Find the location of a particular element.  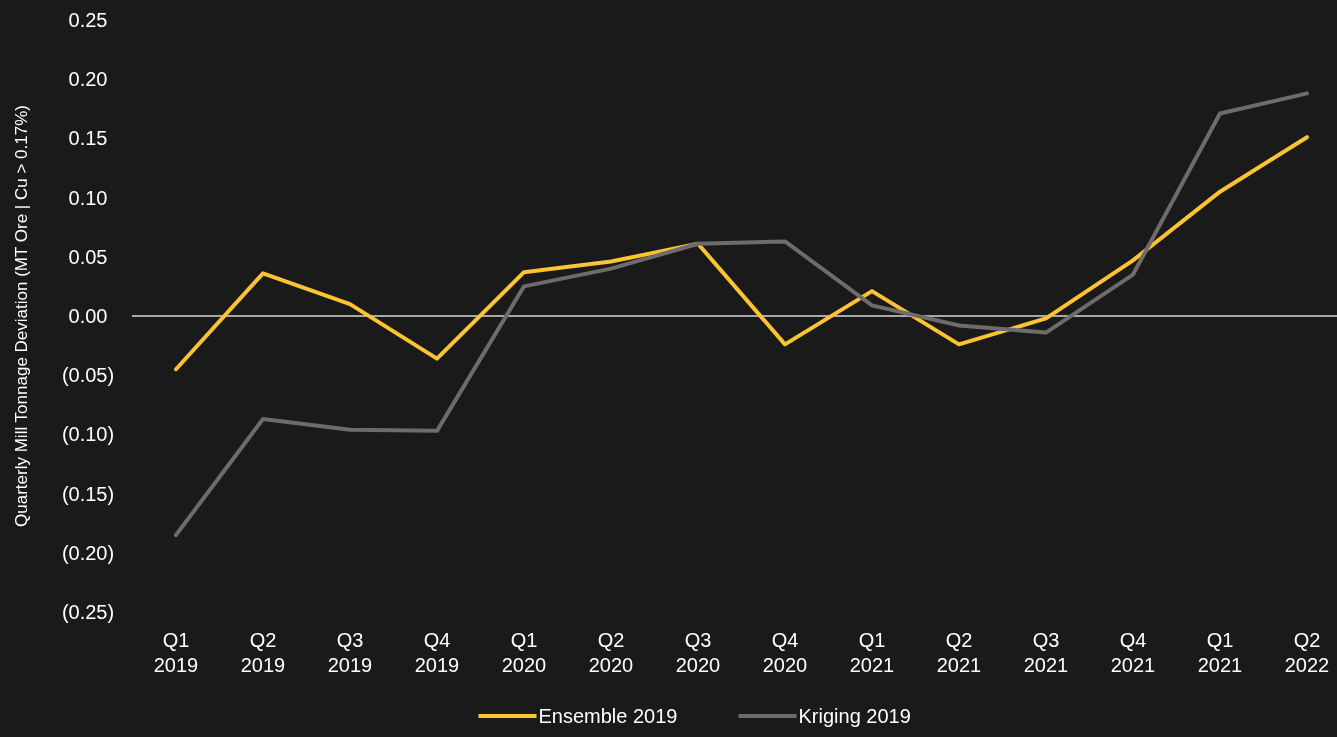

y-tick-label: (0.25) is located at coordinates (88, 612).